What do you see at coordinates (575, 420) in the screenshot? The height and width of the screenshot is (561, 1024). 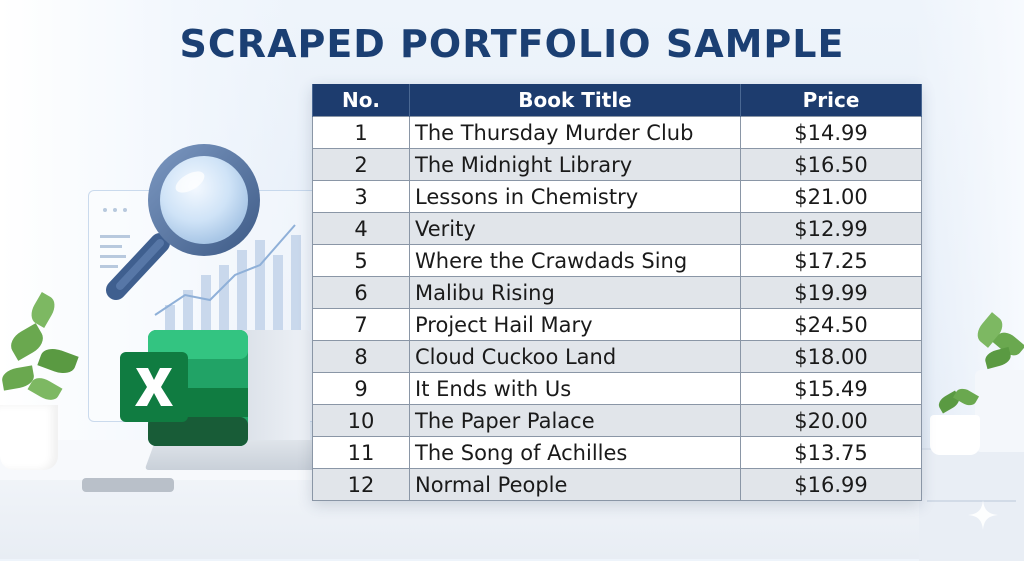 I see `book-title: The Paper Palace` at bounding box center [575, 420].